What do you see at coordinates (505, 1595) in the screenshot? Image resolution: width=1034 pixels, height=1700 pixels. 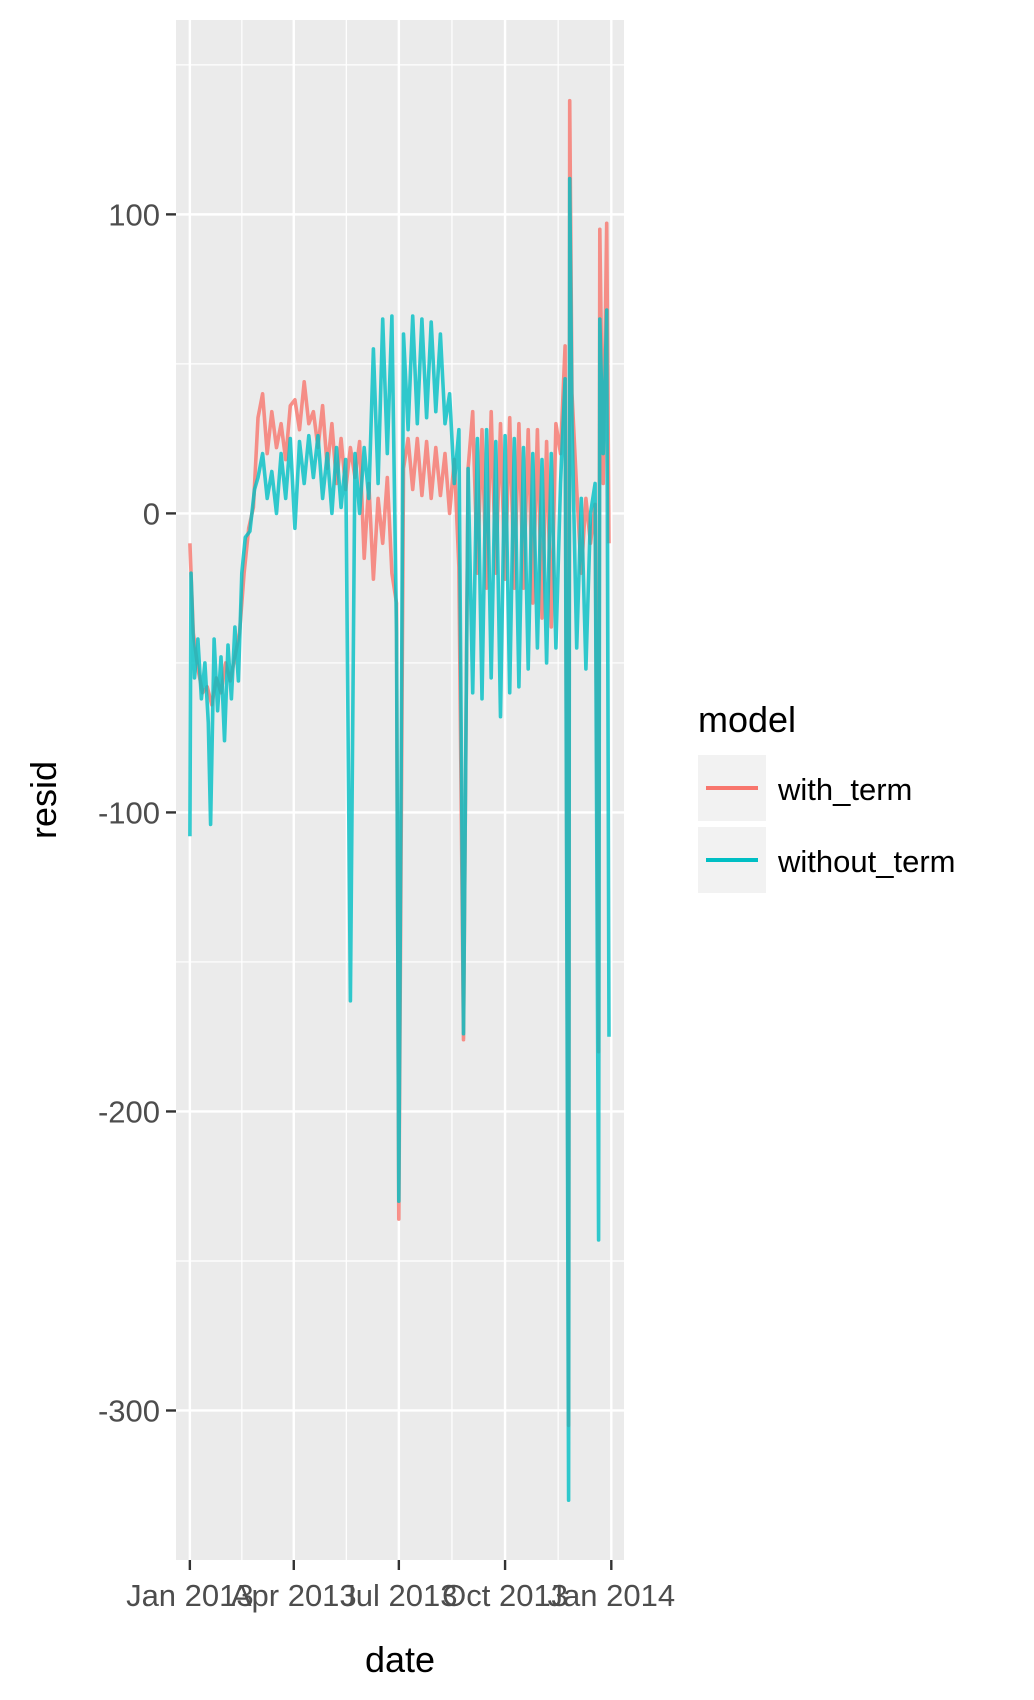 I see `x-tick-label: Oct 2013` at bounding box center [505, 1595].